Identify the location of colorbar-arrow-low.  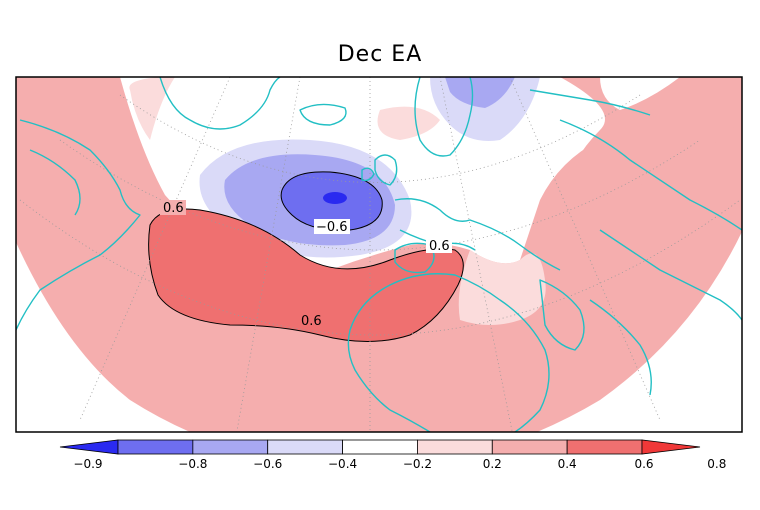
(89, 447).